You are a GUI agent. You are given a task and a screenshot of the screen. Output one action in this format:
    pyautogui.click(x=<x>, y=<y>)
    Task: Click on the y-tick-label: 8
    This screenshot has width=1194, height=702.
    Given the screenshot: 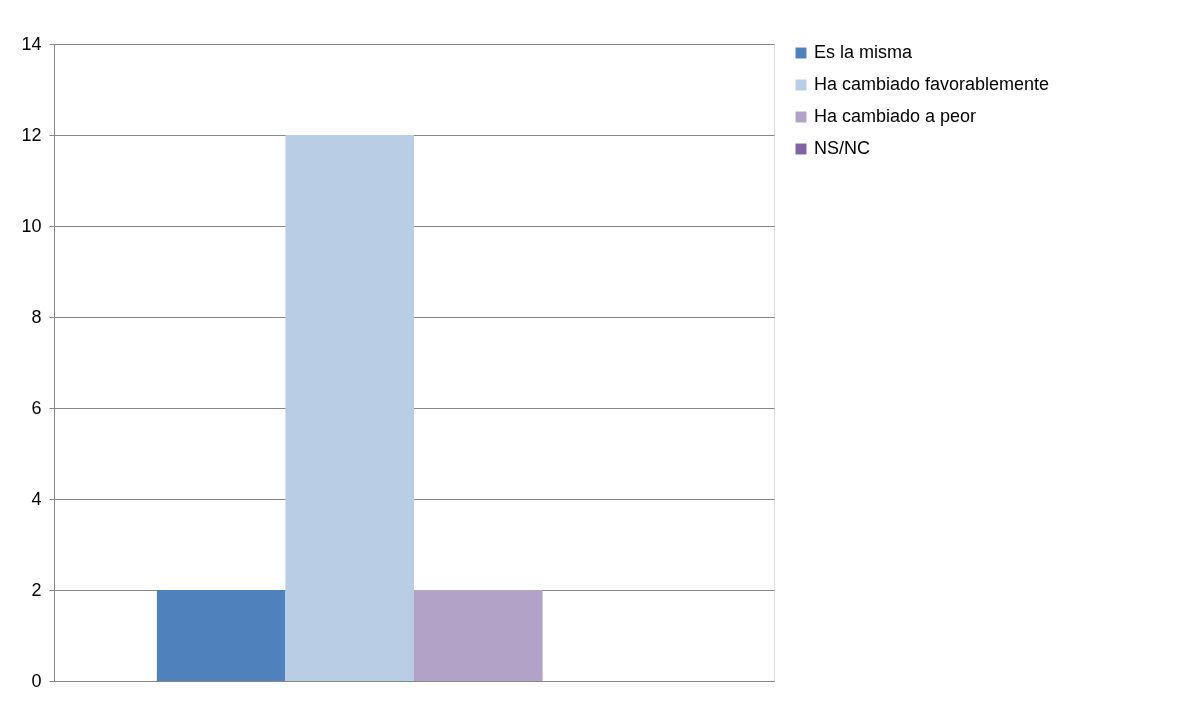 What is the action you would take?
    pyautogui.click(x=36, y=316)
    